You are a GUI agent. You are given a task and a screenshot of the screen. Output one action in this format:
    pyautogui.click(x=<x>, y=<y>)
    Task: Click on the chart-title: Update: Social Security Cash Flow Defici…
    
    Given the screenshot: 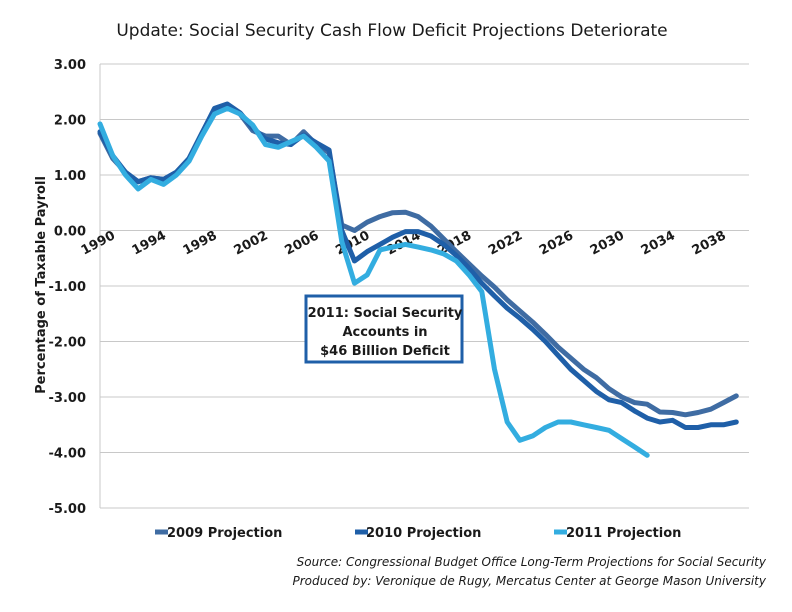 What is the action you would take?
    pyautogui.click(x=391, y=31)
    